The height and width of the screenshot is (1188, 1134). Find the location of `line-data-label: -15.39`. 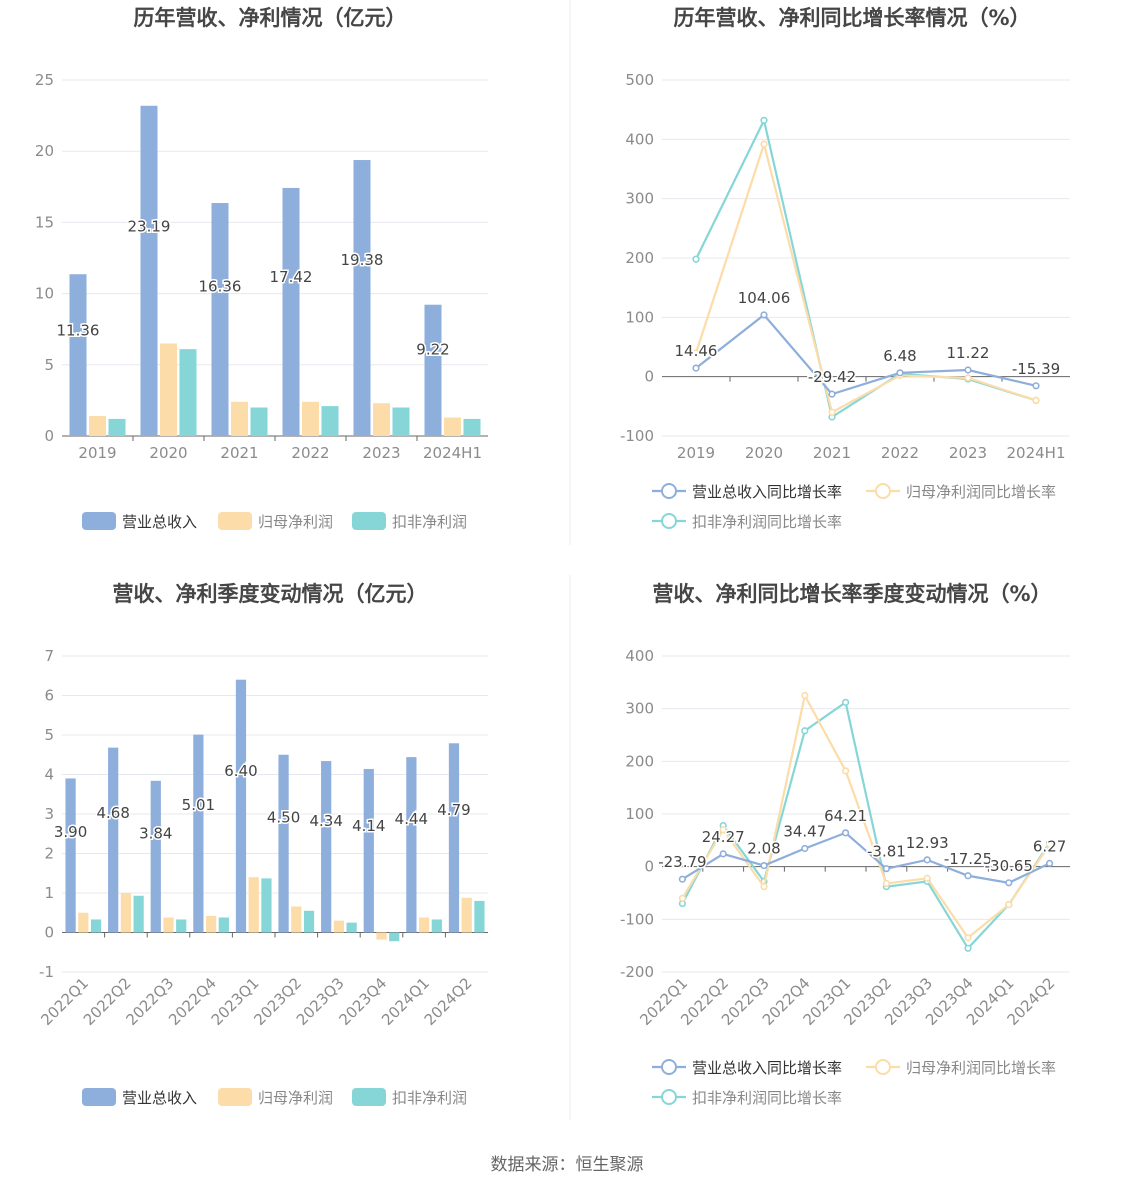

line-data-label: -15.39 is located at coordinates (1036, 369).